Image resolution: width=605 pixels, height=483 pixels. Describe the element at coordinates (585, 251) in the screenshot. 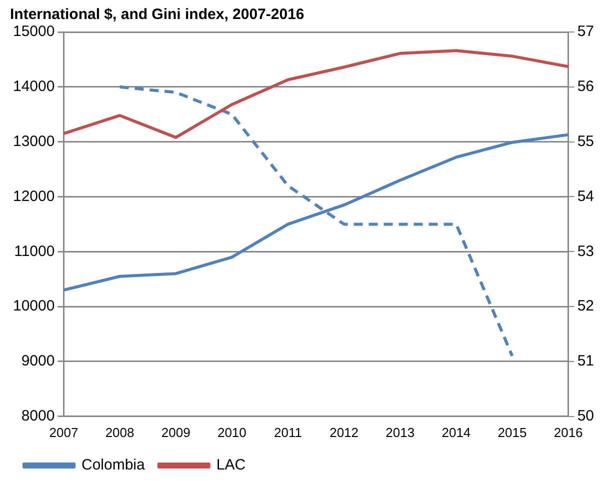

I see `y2-tick-label: 53` at that location.